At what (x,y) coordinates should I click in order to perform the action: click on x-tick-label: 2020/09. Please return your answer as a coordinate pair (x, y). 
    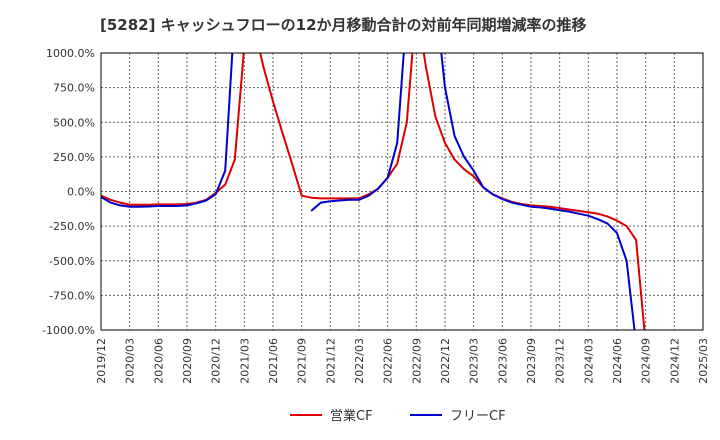
    Looking at the image, I should click on (187, 361).